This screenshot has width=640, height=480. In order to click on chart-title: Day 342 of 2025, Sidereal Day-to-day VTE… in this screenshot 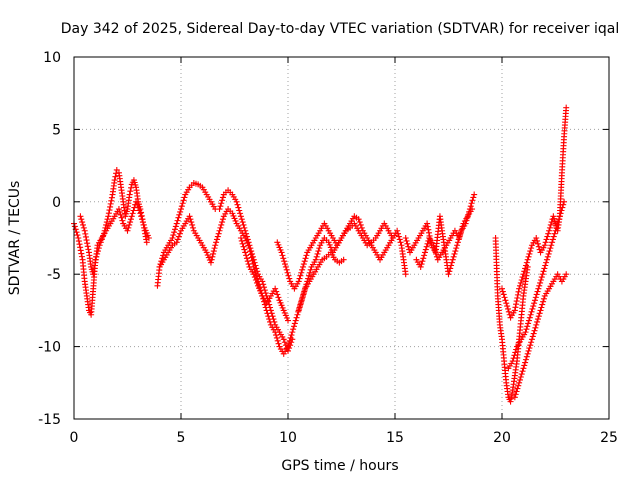, I will do `click(340, 29)`.